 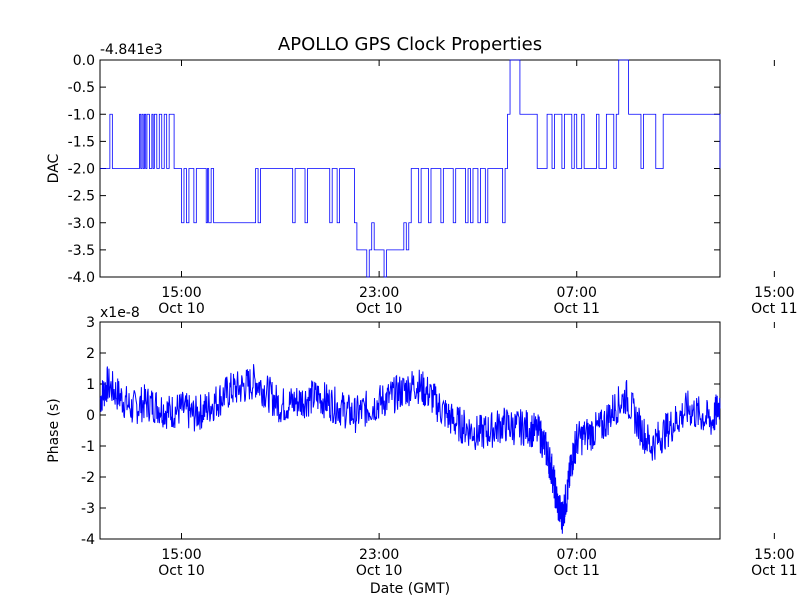 What do you see at coordinates (410, 44) in the screenshot?
I see `chart-title: APOLLO GPS Clock Properties` at bounding box center [410, 44].